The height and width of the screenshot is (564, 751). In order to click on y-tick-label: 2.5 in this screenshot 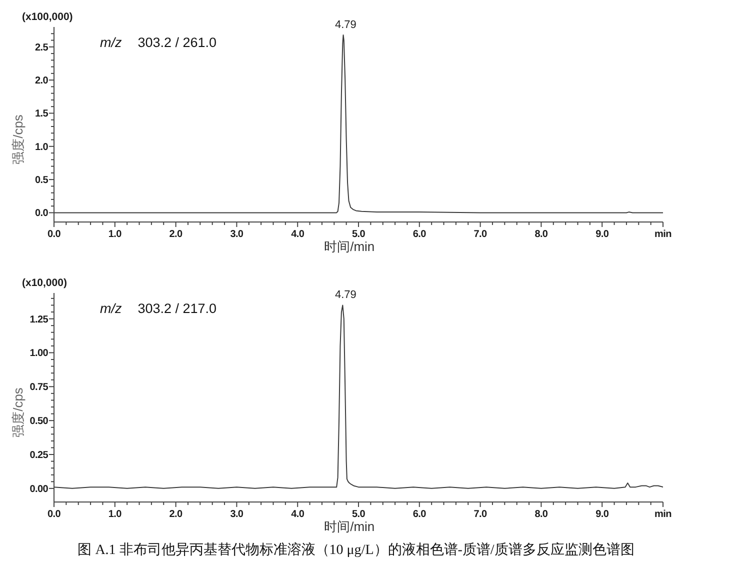, I will do `click(41, 48)`.